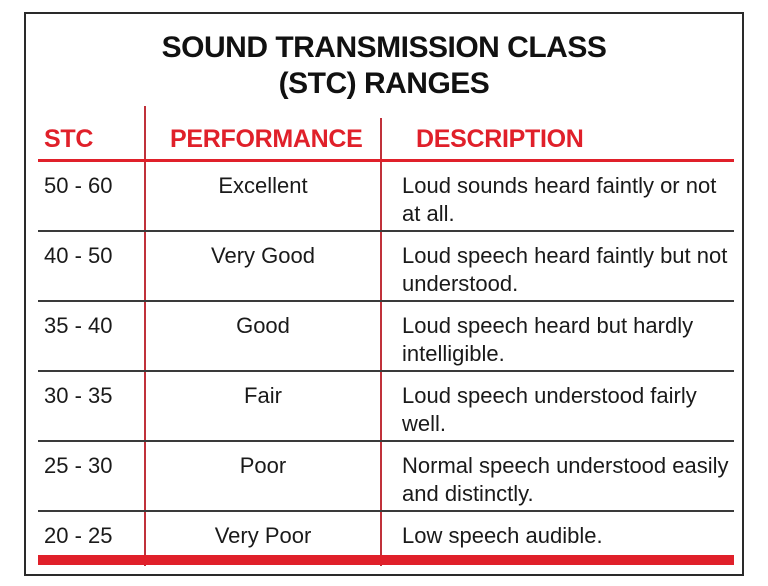 This screenshot has height=586, width=768. What do you see at coordinates (384, 533) in the screenshot?
I see `table-row: 20 - 25 Very Poor Low speech audible.` at bounding box center [384, 533].